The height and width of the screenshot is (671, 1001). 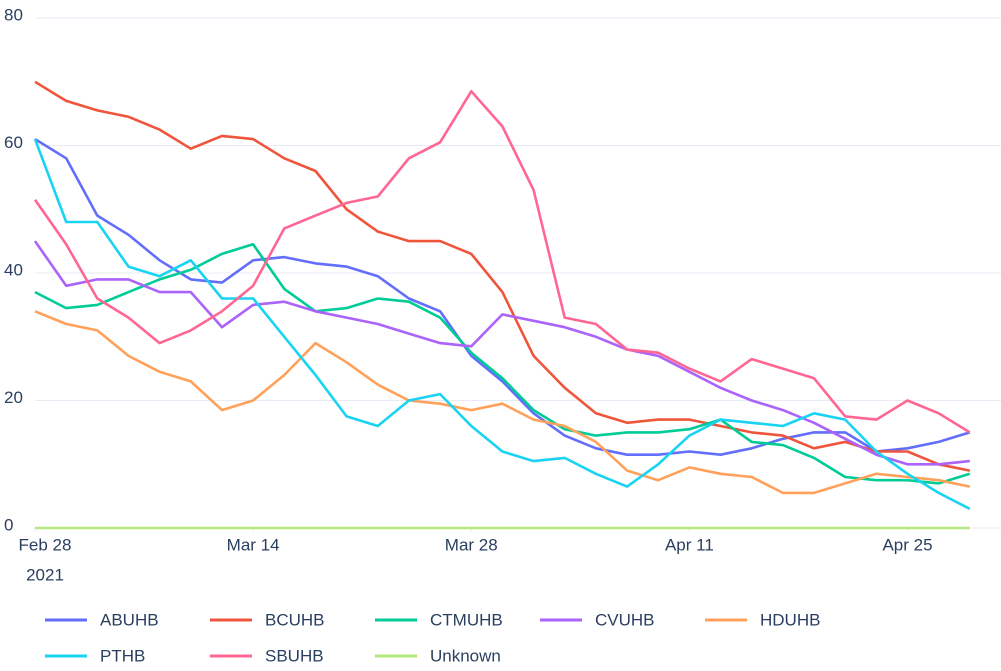 What do you see at coordinates (122, 655) in the screenshot?
I see `legend-label: PTHB` at bounding box center [122, 655].